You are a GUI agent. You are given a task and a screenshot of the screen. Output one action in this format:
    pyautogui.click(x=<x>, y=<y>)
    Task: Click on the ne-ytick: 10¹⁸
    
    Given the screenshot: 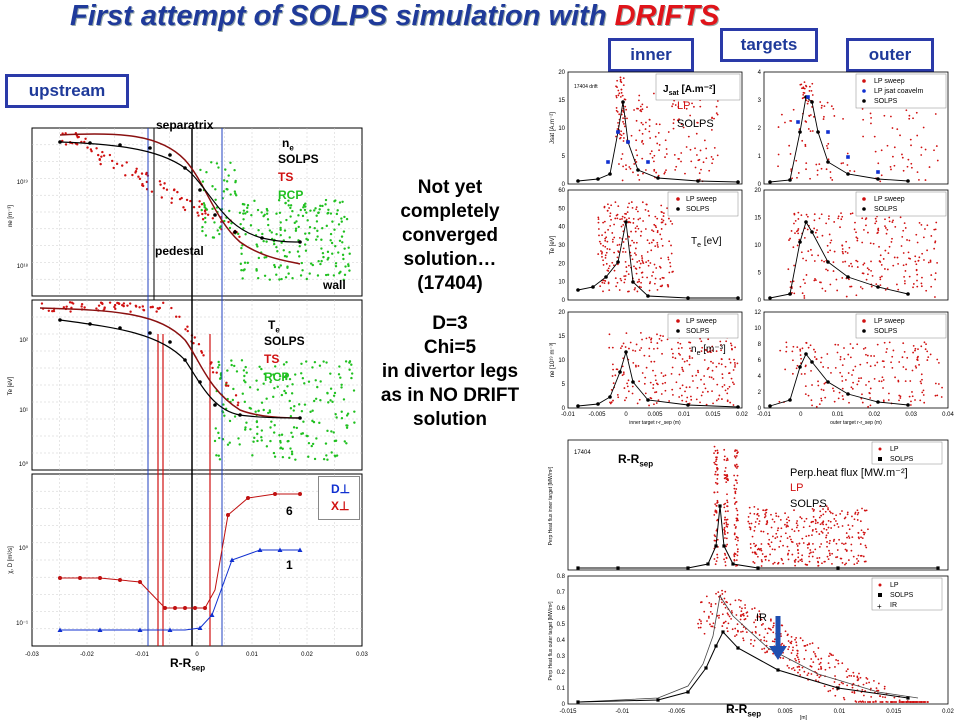 What is the action you would take?
    pyautogui.click(x=23, y=266)
    